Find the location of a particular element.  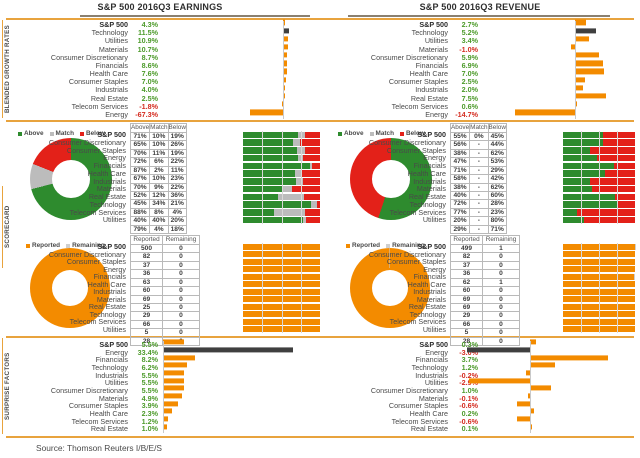

band-label-growth: BLENDED GROWTH RATES is located at coordinates (6, 69).